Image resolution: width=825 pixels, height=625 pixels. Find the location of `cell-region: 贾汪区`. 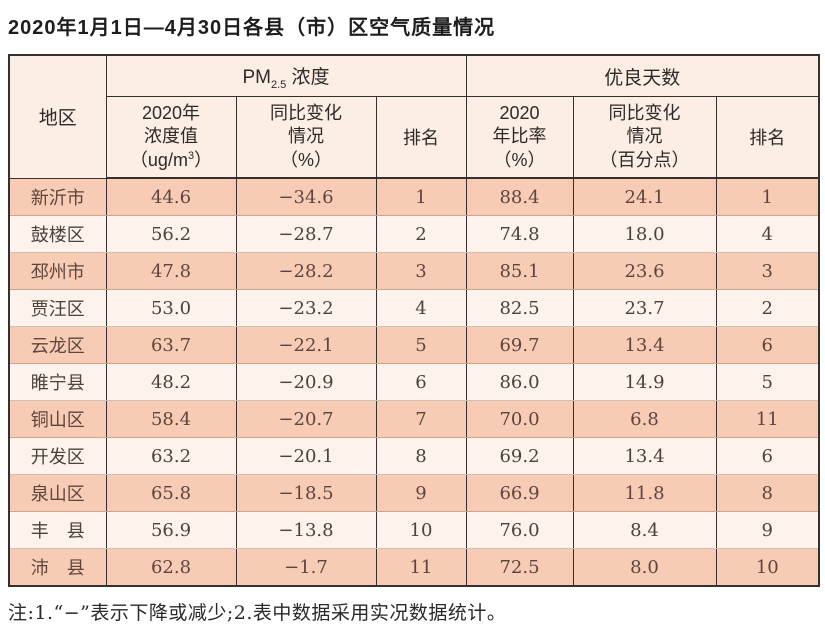

cell-region: 贾汪区 is located at coordinates (57, 308).